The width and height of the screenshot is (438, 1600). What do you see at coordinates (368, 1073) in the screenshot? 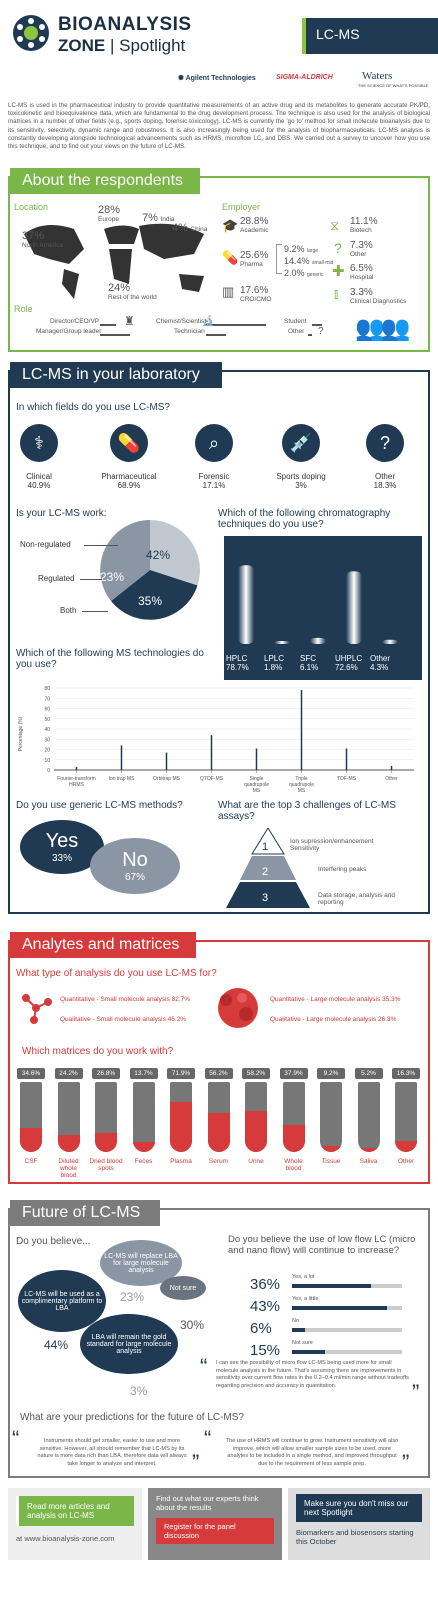
I see `matrix-pct-badge: 5.2%` at bounding box center [368, 1073].